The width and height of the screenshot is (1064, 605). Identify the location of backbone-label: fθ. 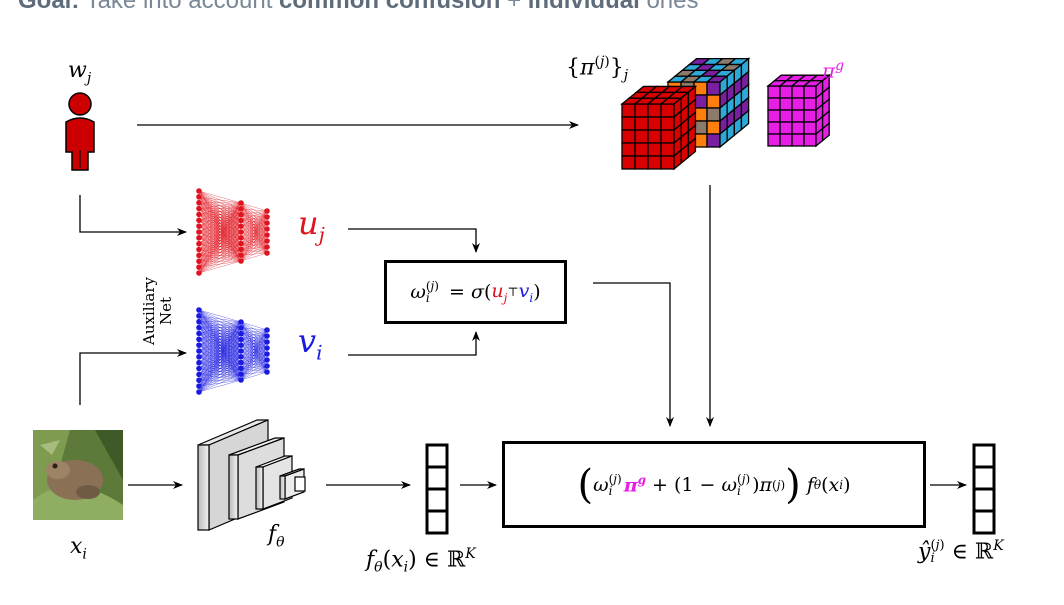
(276, 536).